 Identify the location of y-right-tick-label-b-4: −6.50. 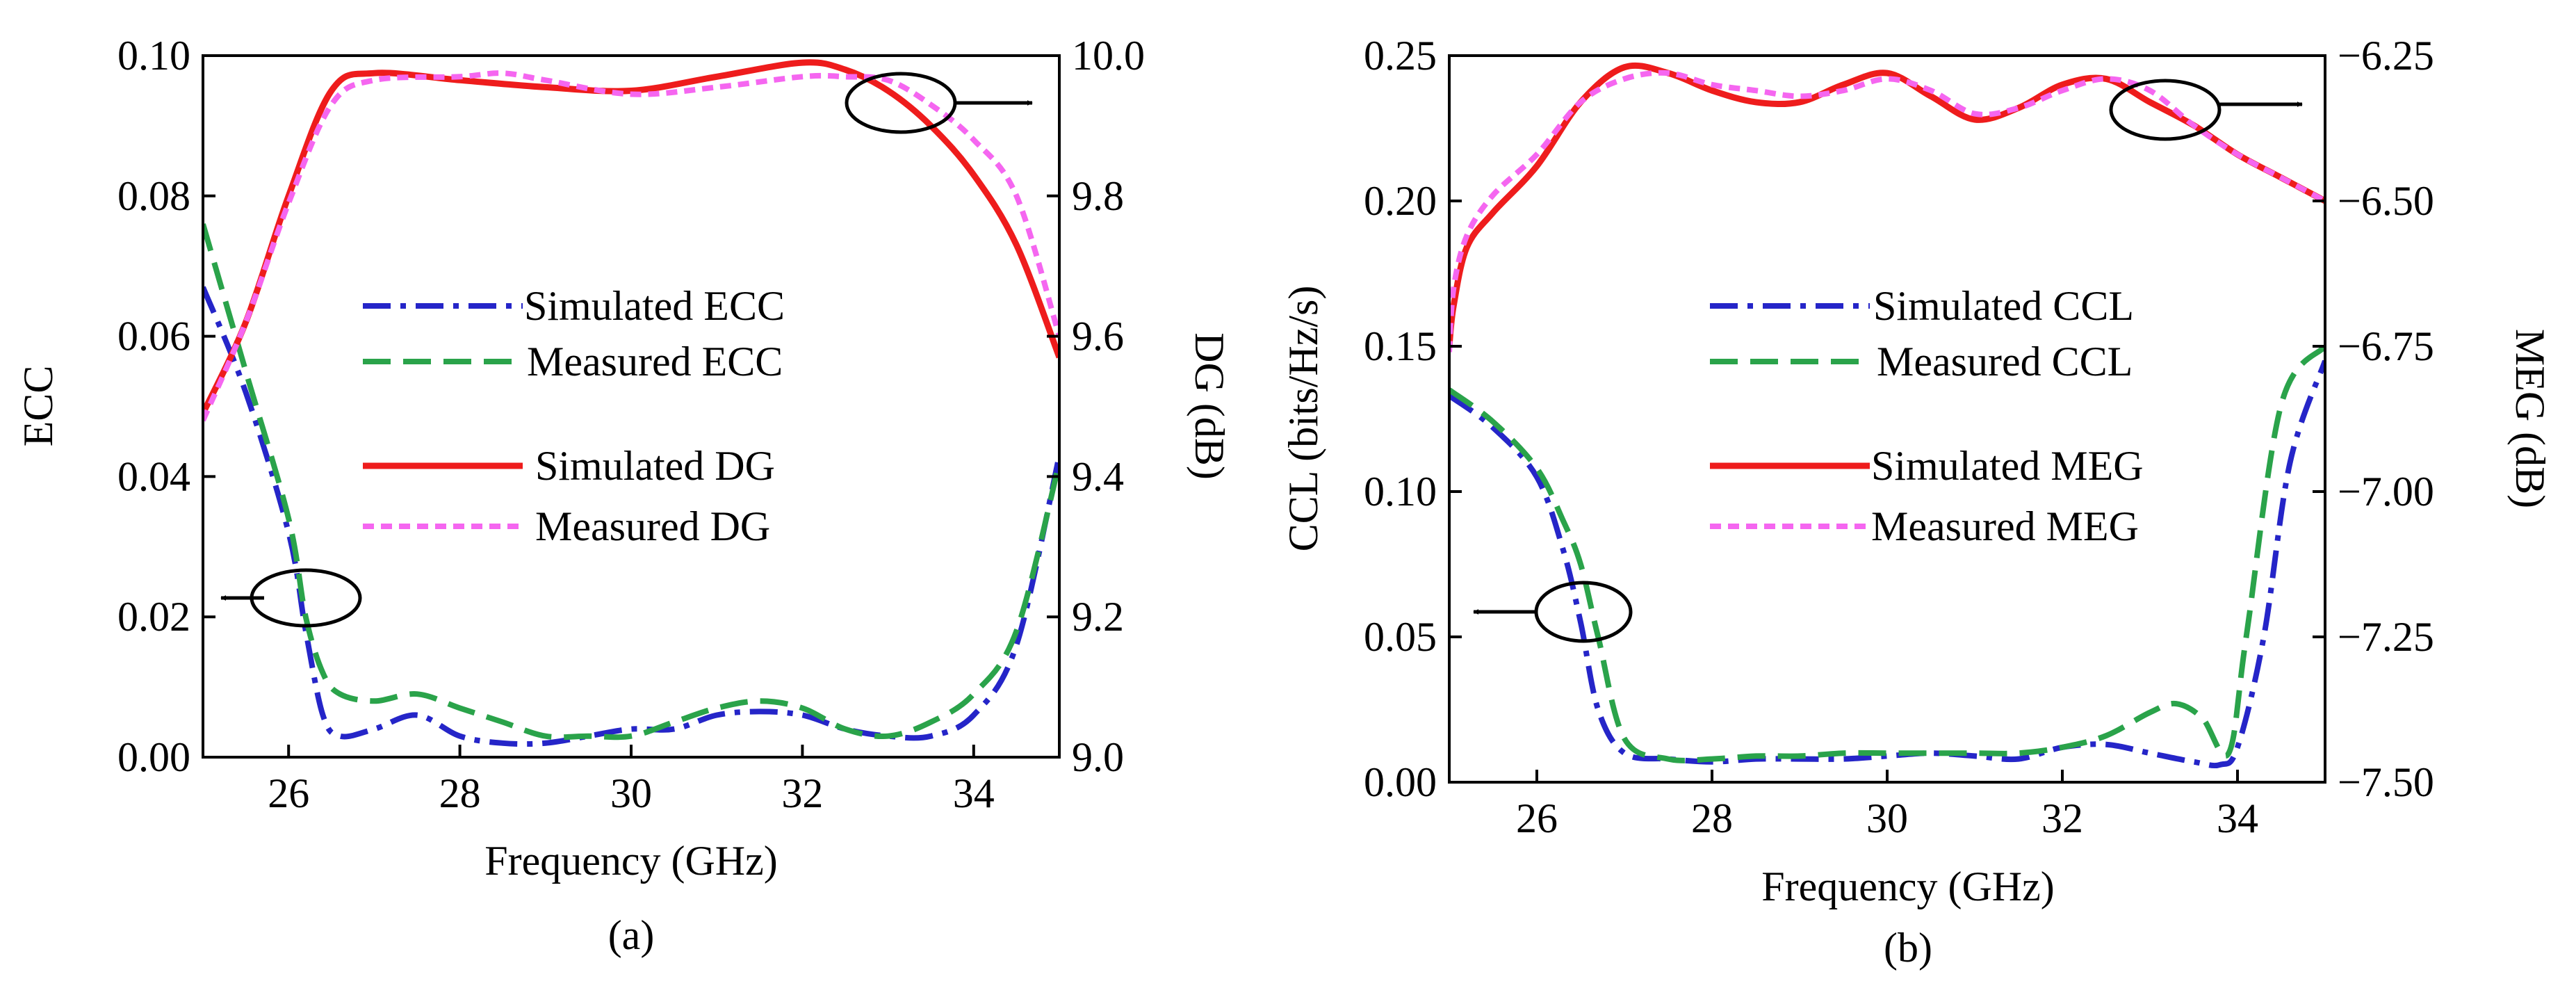
(2386, 201).